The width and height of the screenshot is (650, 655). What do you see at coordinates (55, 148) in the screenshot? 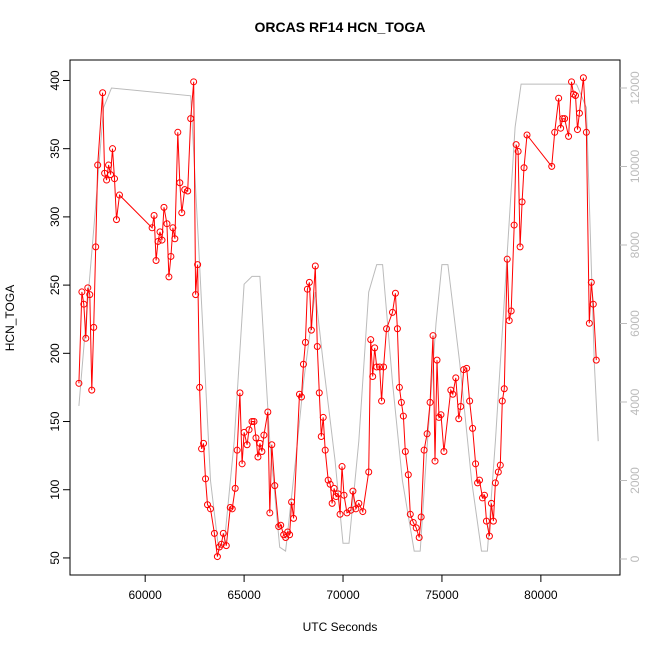
I see `y-tick-label: 350` at bounding box center [55, 148].